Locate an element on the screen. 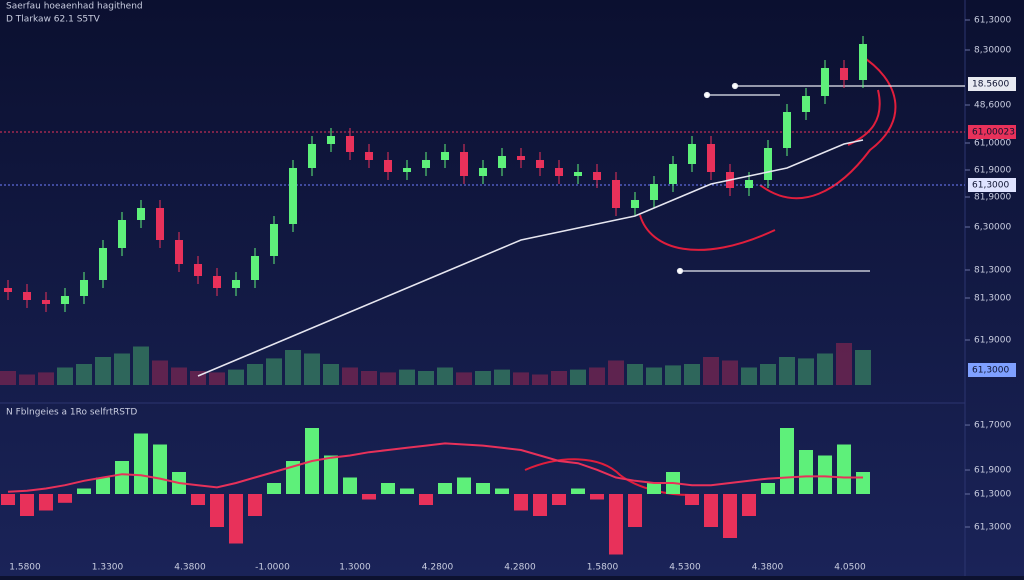 This screenshot has width=1024, height=580. annotation-curve is located at coordinates (828, 127).